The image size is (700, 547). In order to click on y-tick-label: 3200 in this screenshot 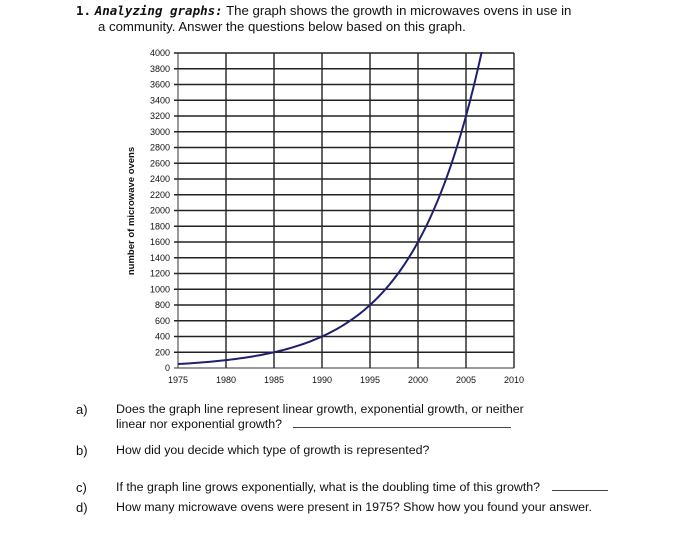, I will do `click(160, 116)`.